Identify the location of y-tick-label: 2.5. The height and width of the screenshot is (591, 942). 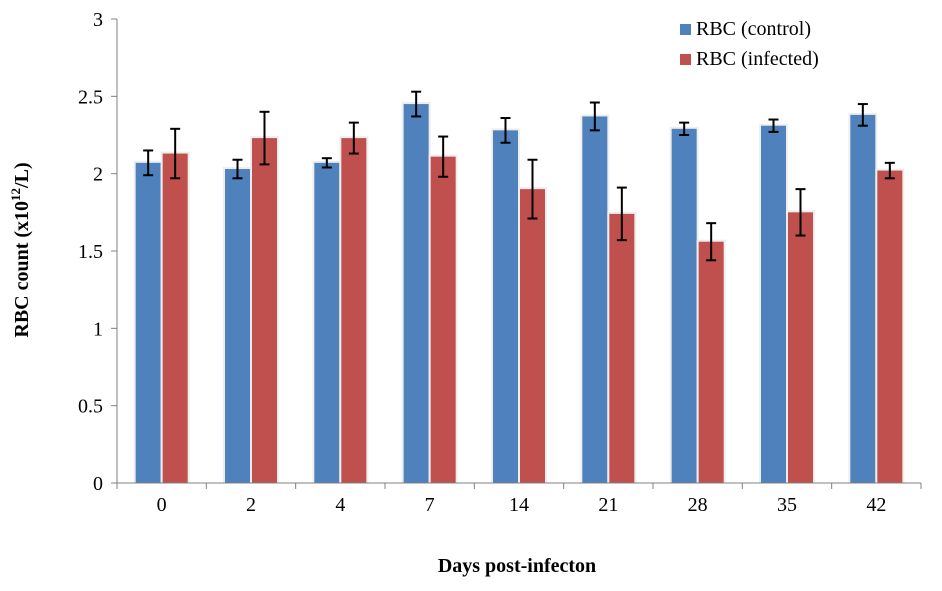
(90, 97).